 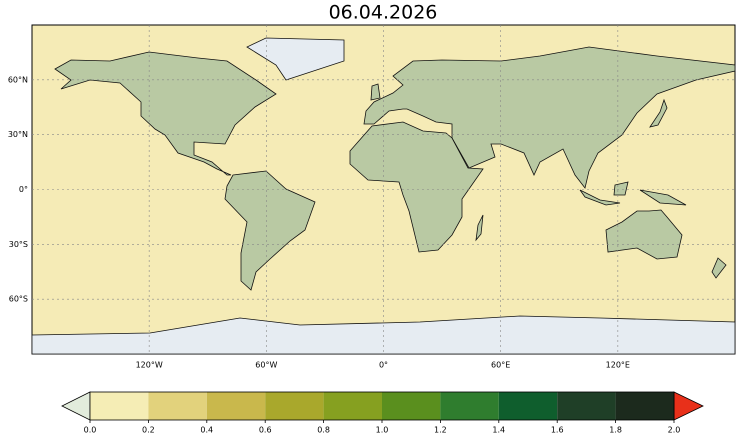 What do you see at coordinates (375, 92) in the screenshot?
I see `uk` at bounding box center [375, 92].